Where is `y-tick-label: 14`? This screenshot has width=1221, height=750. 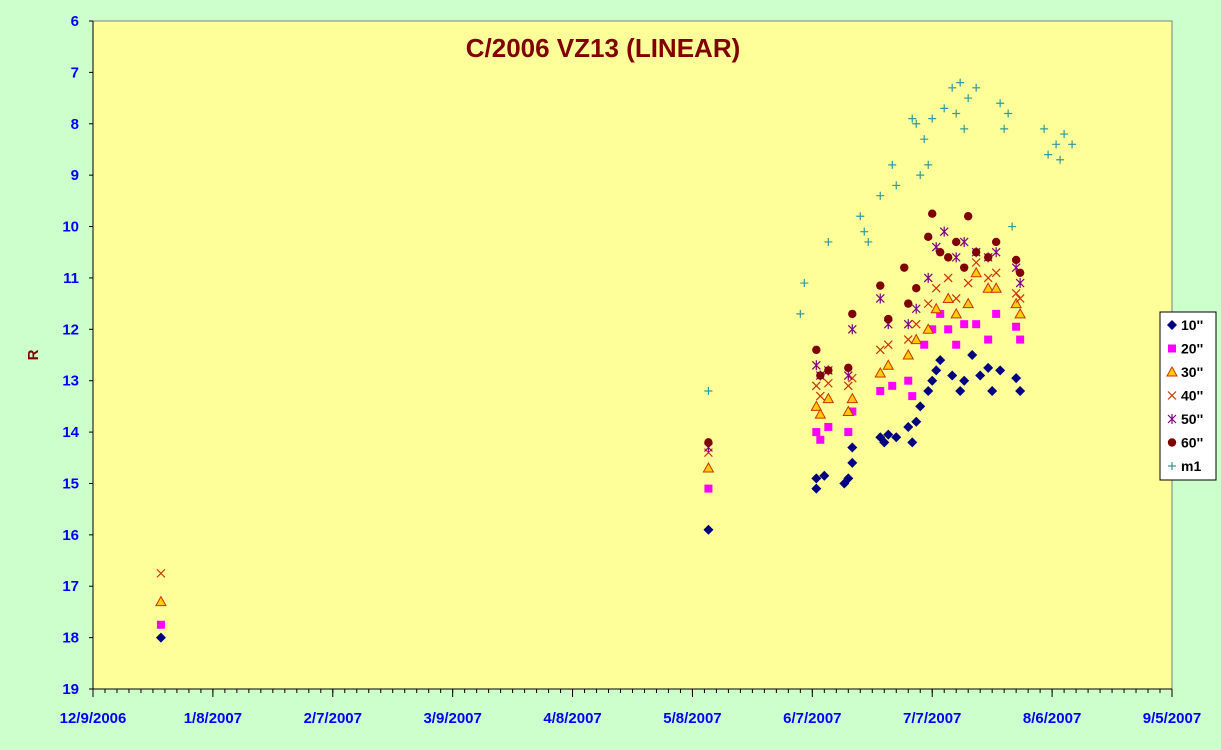
y-tick-label: 14 is located at coordinates (70, 432).